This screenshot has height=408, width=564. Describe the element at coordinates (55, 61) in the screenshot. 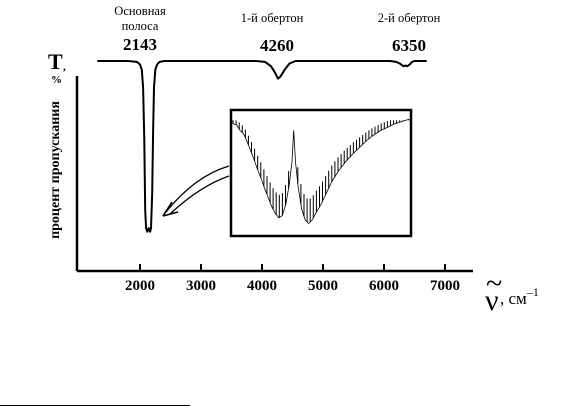

I see `y-symbol: T` at that location.